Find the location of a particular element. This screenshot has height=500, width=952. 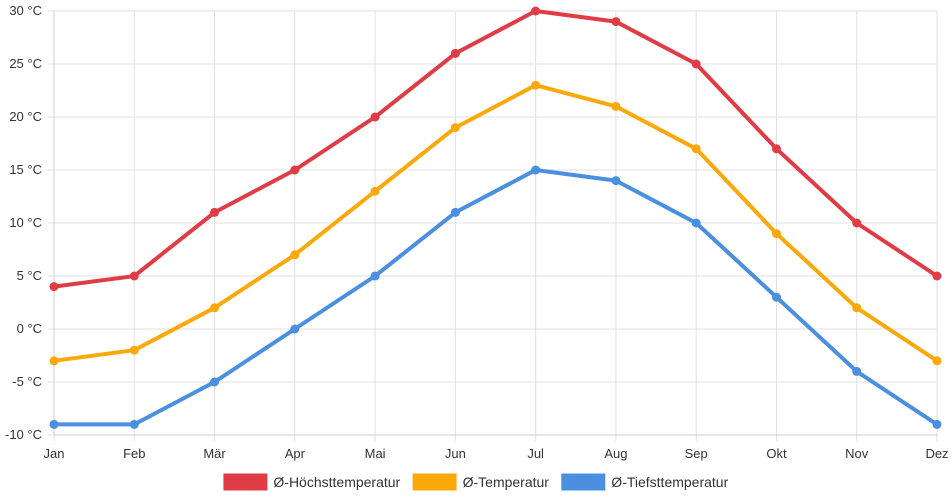

x-tick-label: Okt is located at coordinates (776, 453).